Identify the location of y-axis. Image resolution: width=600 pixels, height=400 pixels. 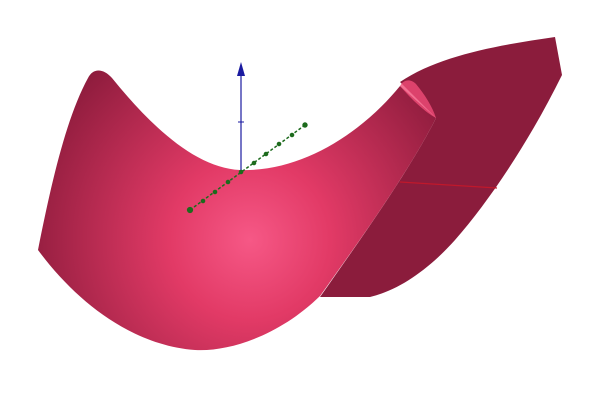
(247, 168).